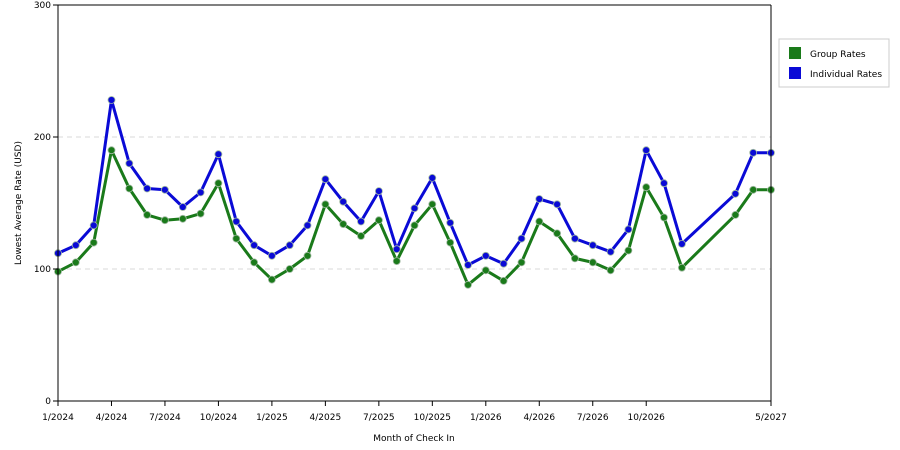 The width and height of the screenshot is (900, 450). I want to click on data-point-group-rates-8-2026, so click(610, 270).